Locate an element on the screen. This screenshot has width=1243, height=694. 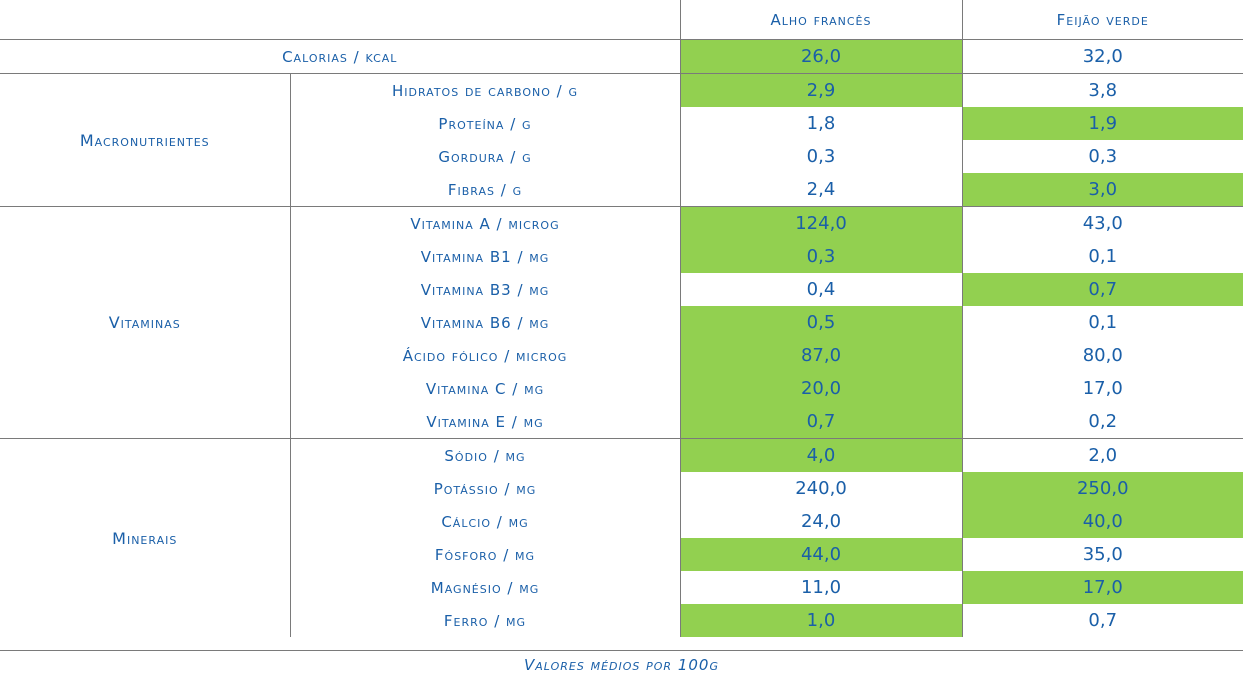
row-label: Potássio / mg is located at coordinates (485, 488).